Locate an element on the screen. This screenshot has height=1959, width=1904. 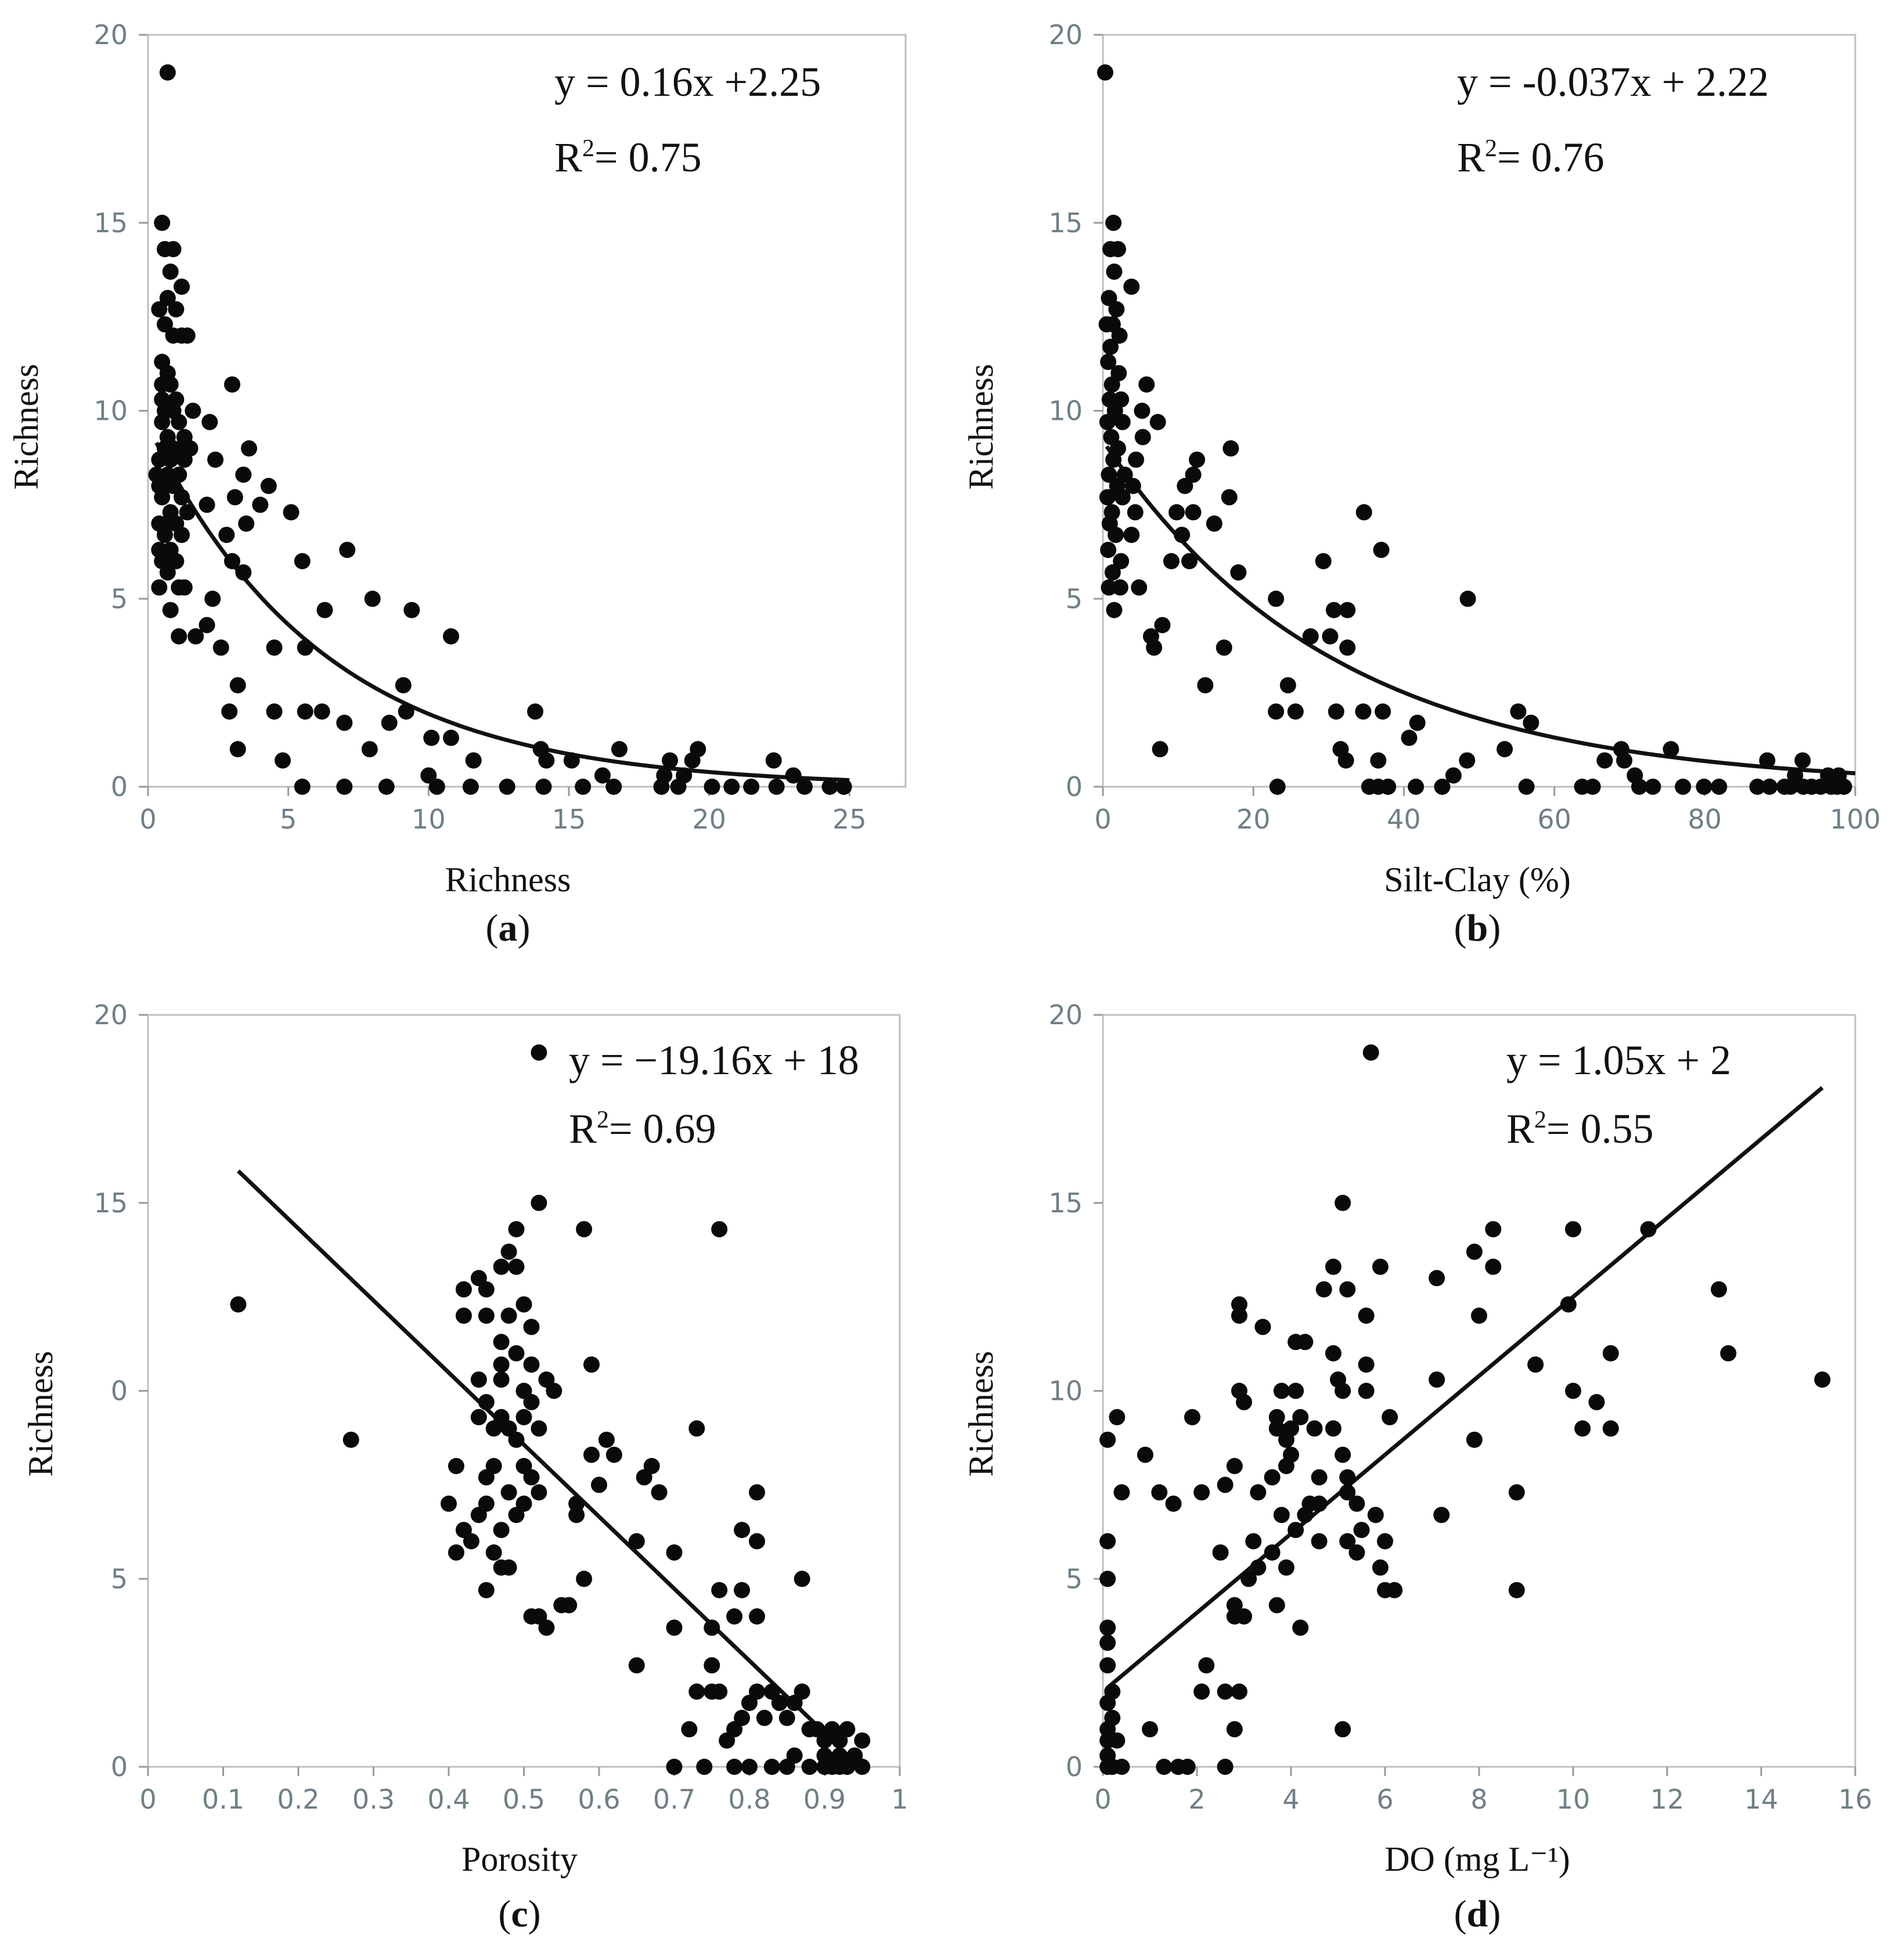
equation-label-a: y = 0.16x +2.25 is located at coordinates (687, 82).